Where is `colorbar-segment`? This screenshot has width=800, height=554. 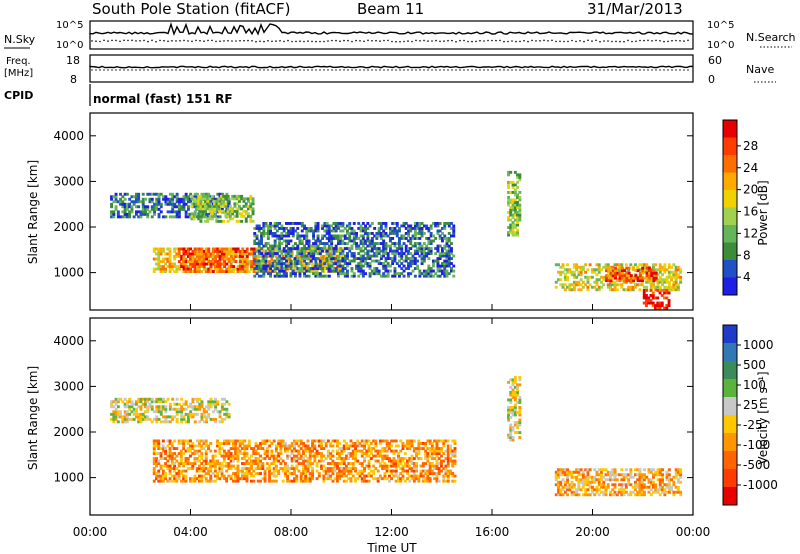 colorbar-segment is located at coordinates (730, 181).